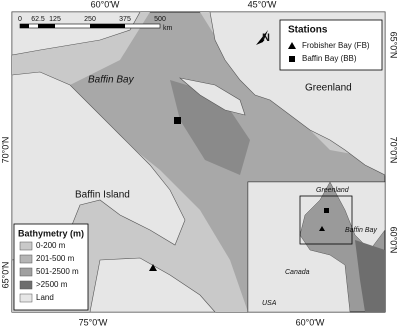 This screenshot has width=400, height=331. What do you see at coordinates (328, 88) in the screenshot?
I see `place-label: Greenland` at bounding box center [328, 88].